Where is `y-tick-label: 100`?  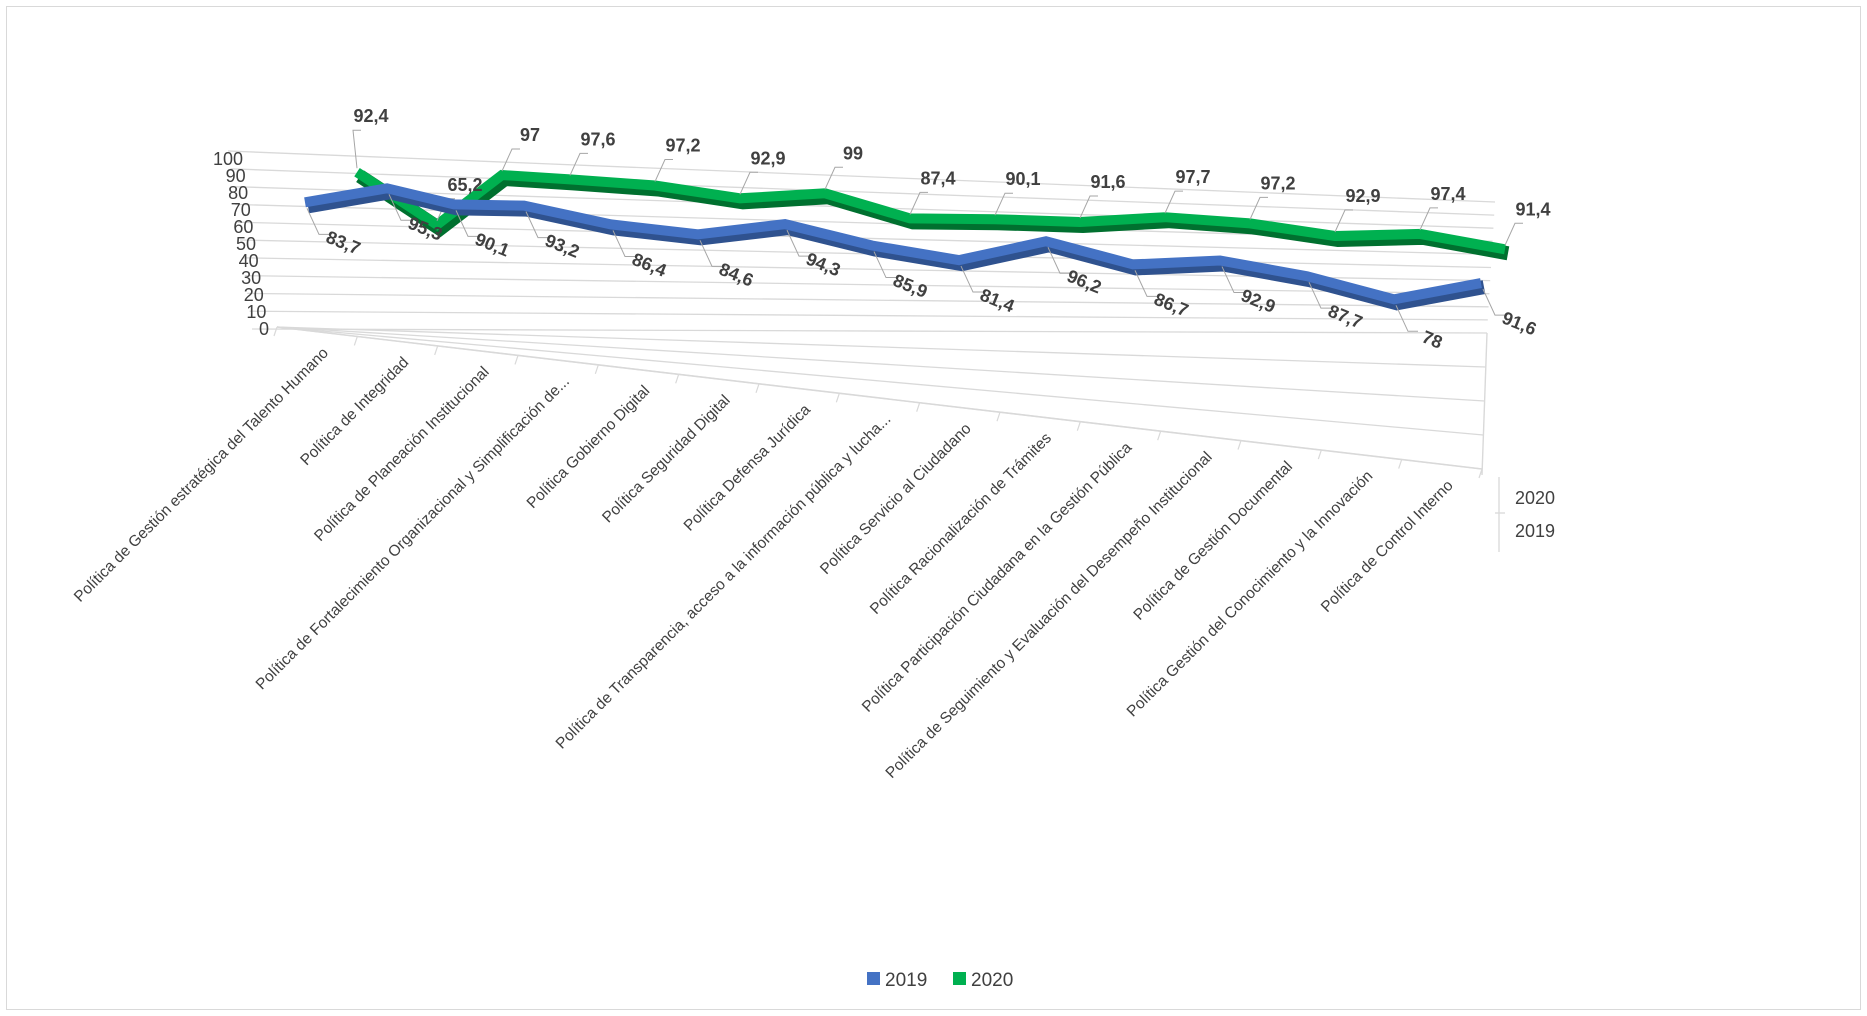 y-tick-label: 100 is located at coordinates (228, 159).